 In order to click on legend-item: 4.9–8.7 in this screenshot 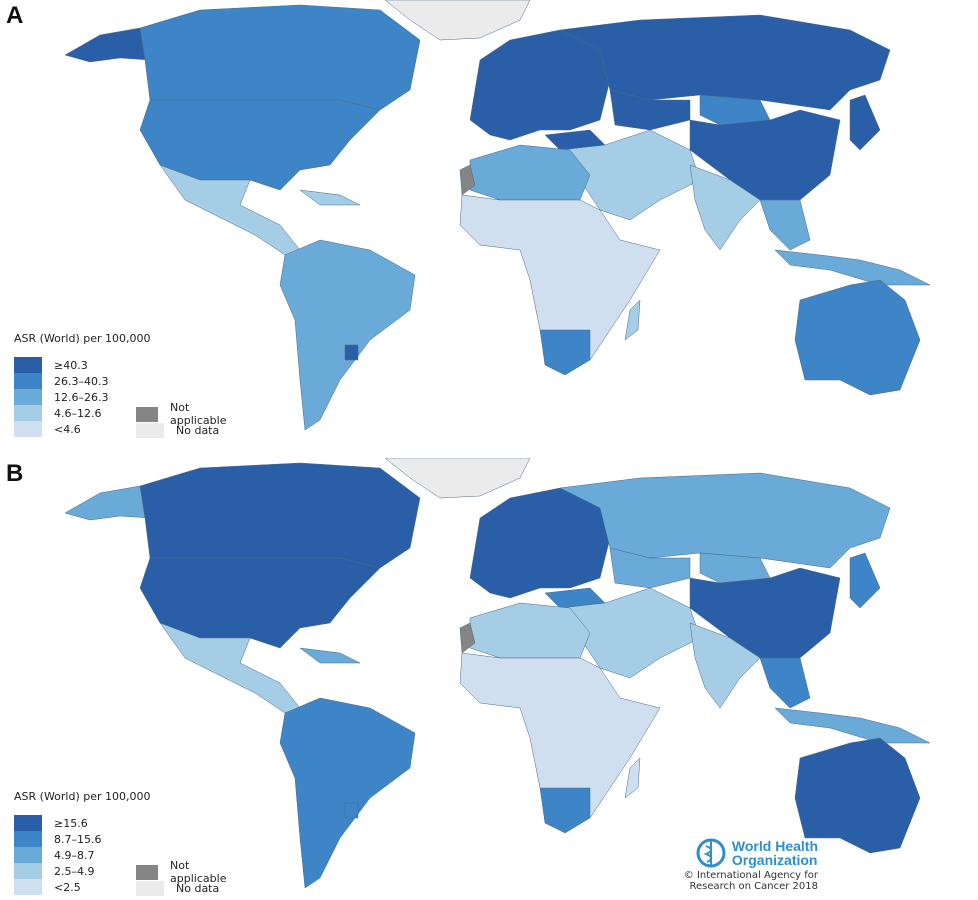, I will do `click(82, 855)`.